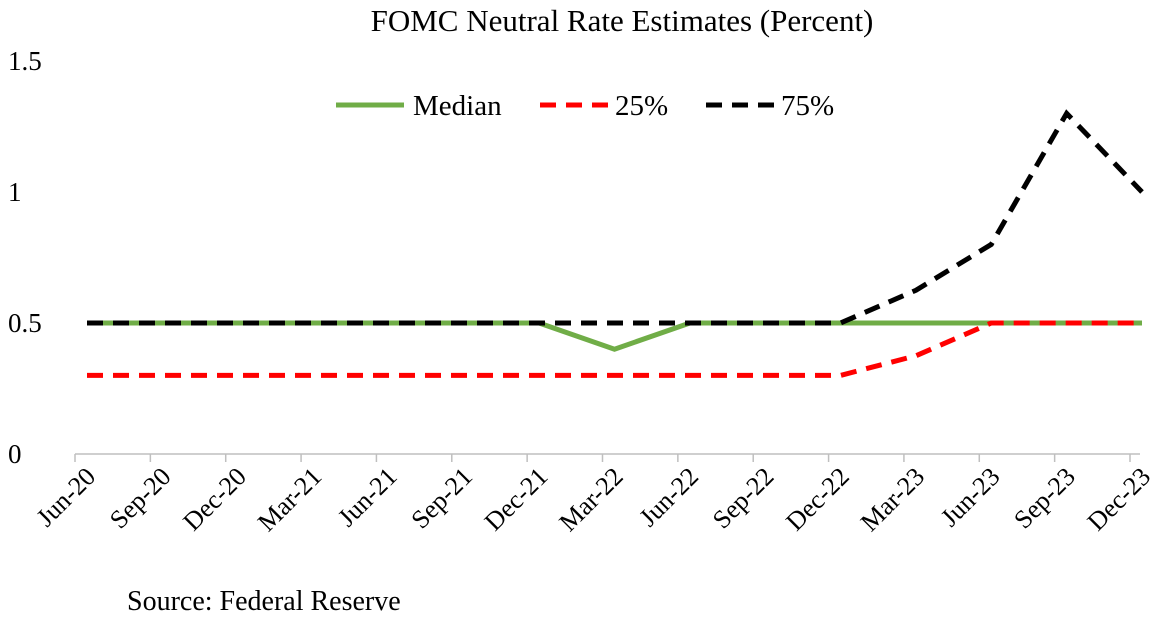 The width and height of the screenshot is (1161, 624). I want to click on y-tick-label: 1.5, so click(25, 61).